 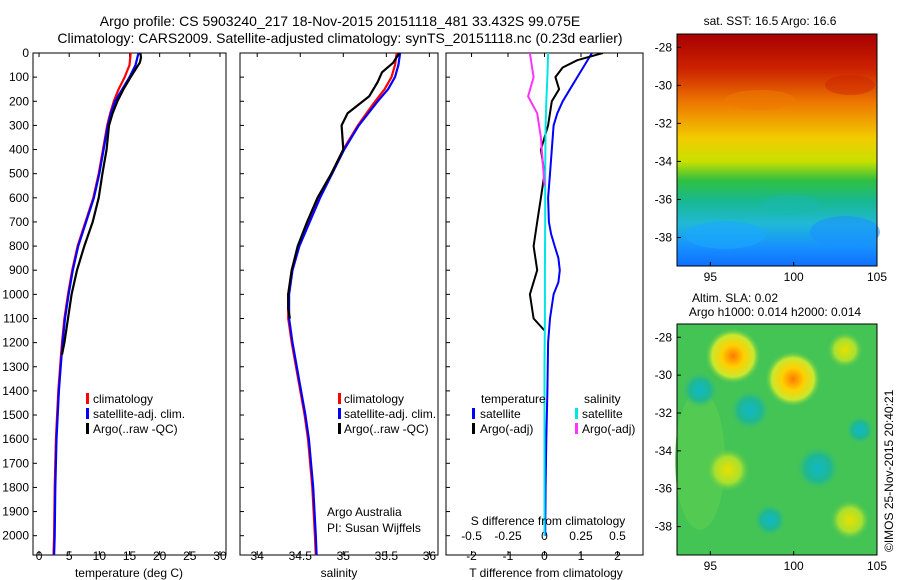 What do you see at coordinates (536, 119) in the screenshot?
I see `difference-series-salinity-argo-adj` at bounding box center [536, 119].